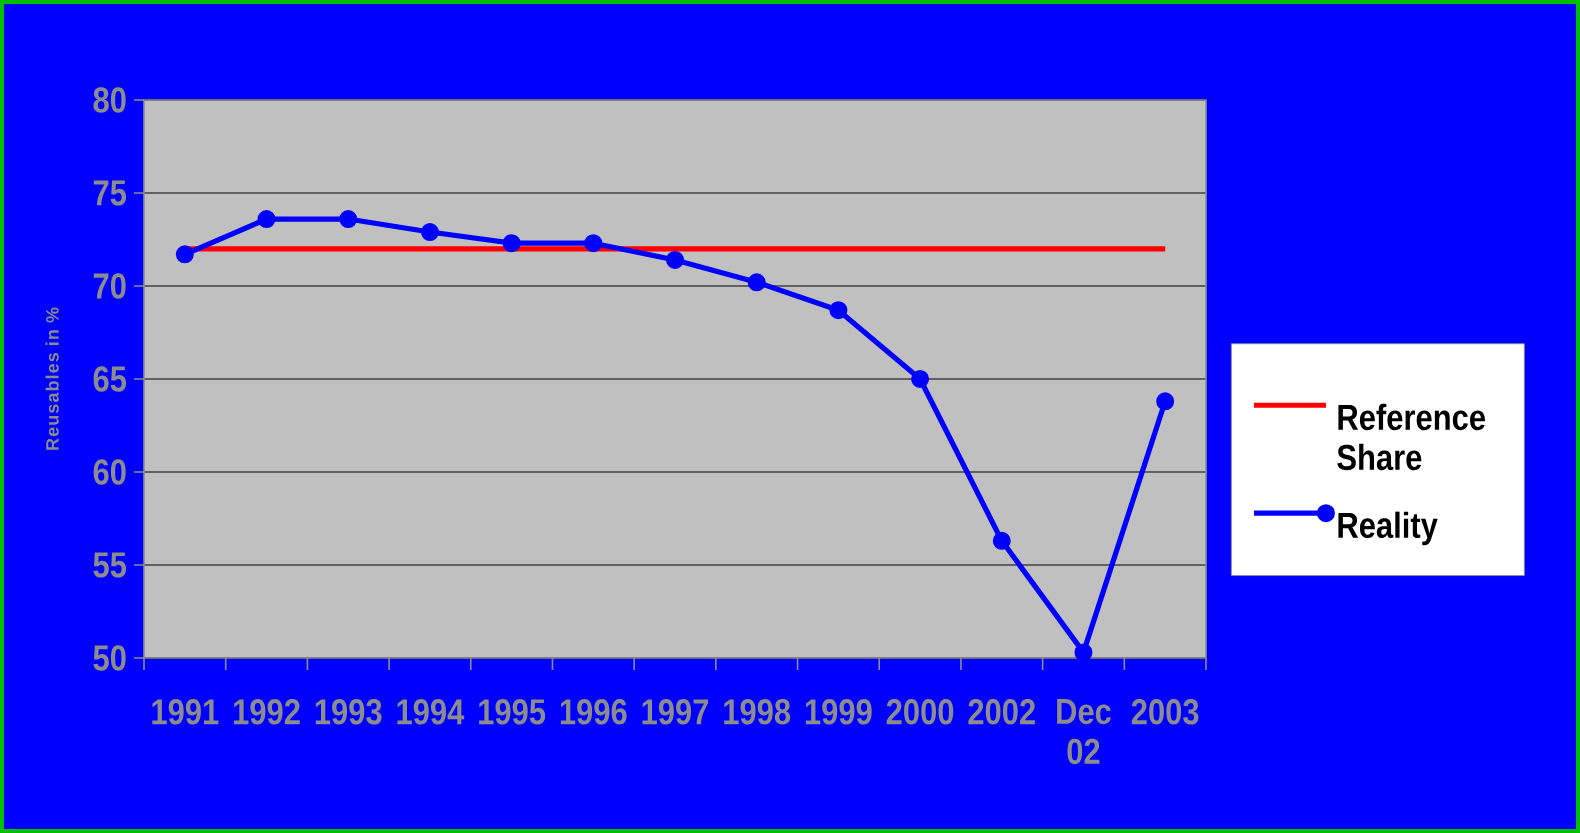 The height and width of the screenshot is (833, 1580). What do you see at coordinates (110, 565) in the screenshot?
I see `y-tick-label: 55` at bounding box center [110, 565].